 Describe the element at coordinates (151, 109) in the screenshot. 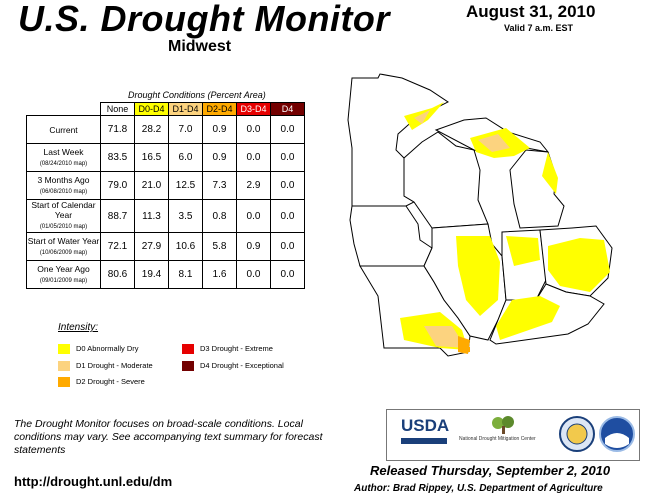

I see `col-header-d0-d4: D0-D4` at that location.